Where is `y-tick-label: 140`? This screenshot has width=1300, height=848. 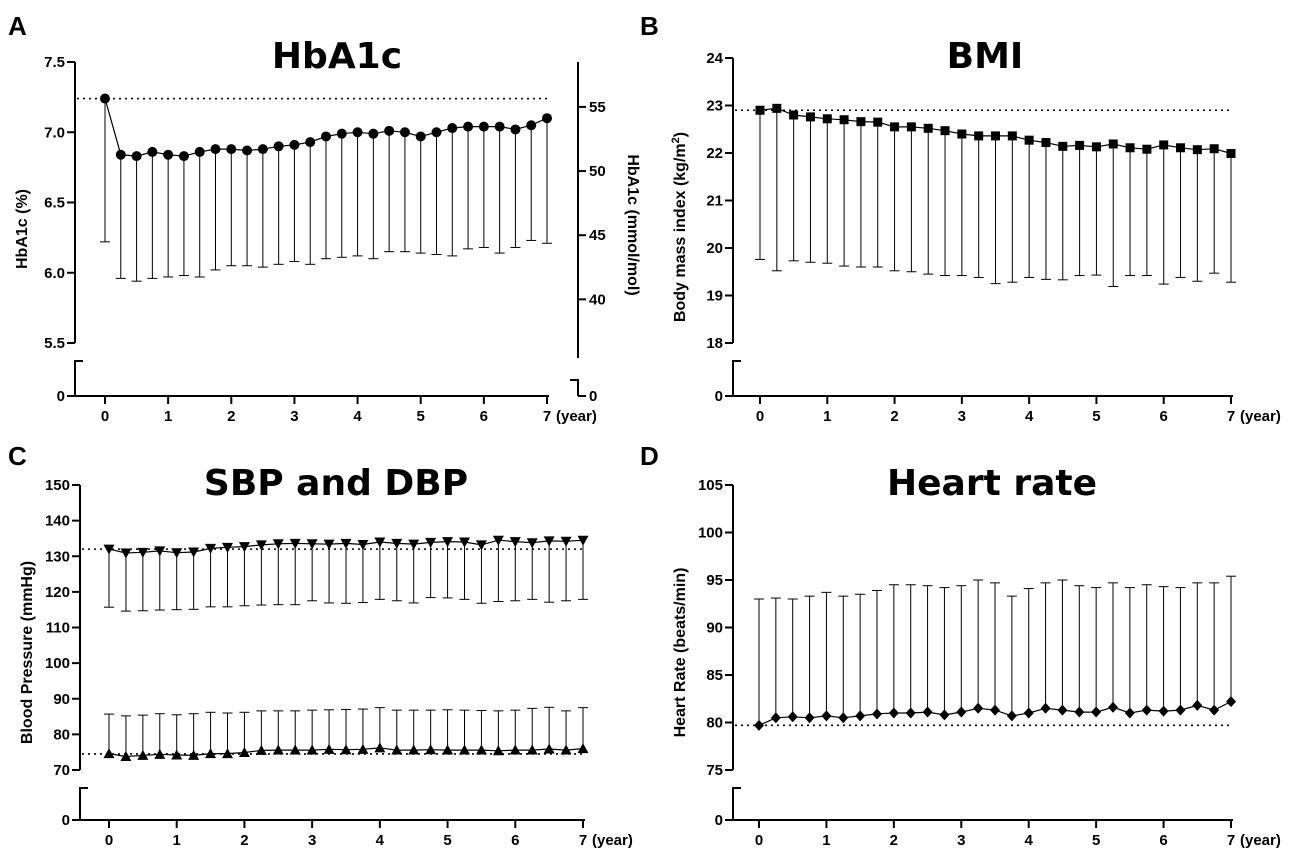 y-tick-label: 140 is located at coordinates (57, 521).